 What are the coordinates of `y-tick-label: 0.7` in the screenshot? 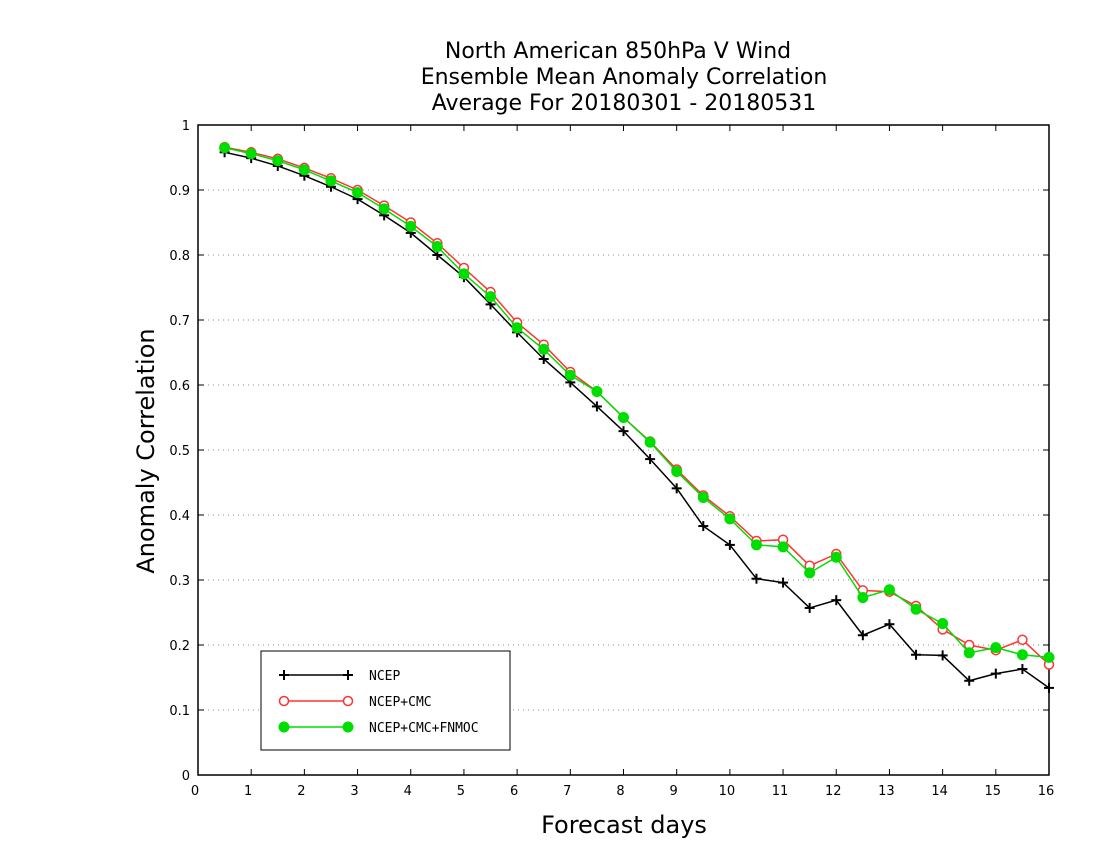 It's located at (179, 321).